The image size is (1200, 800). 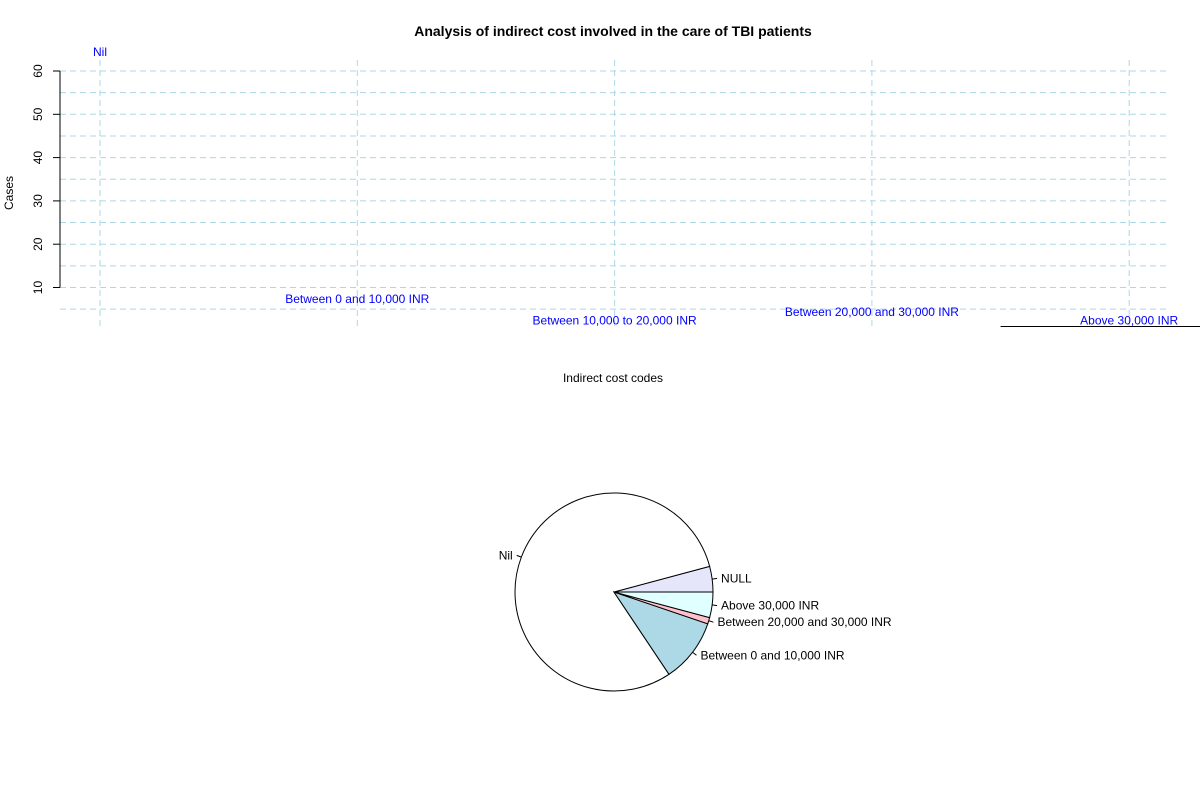 I want to click on bar-label: Between 20,000 and 30,000 INR, so click(x=872, y=312).